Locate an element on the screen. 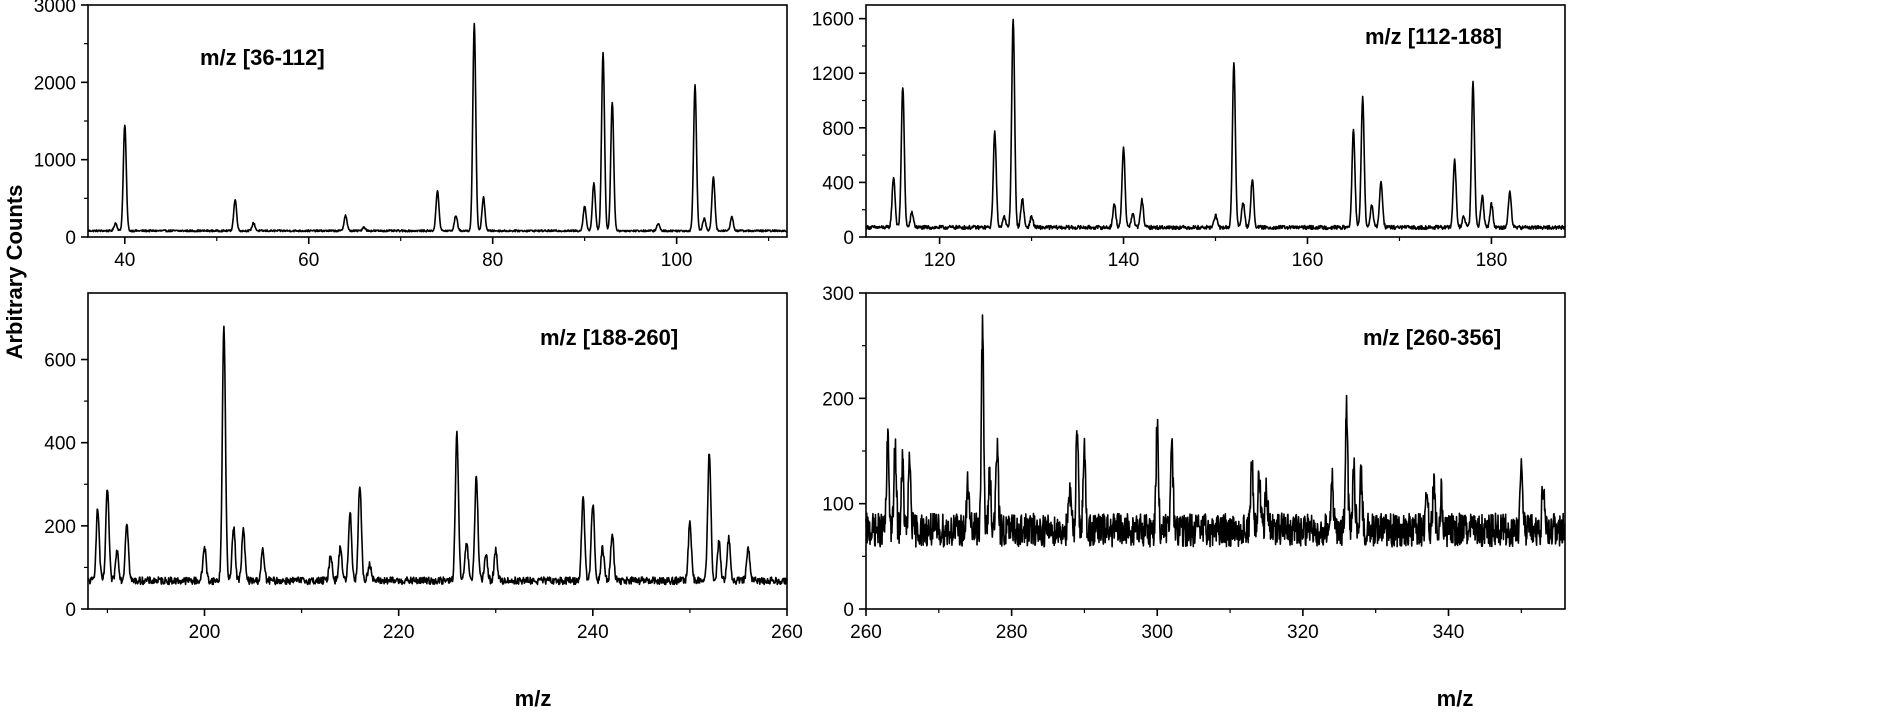 The height and width of the screenshot is (712, 1900). y-tick-label: 800 is located at coordinates (838, 129).